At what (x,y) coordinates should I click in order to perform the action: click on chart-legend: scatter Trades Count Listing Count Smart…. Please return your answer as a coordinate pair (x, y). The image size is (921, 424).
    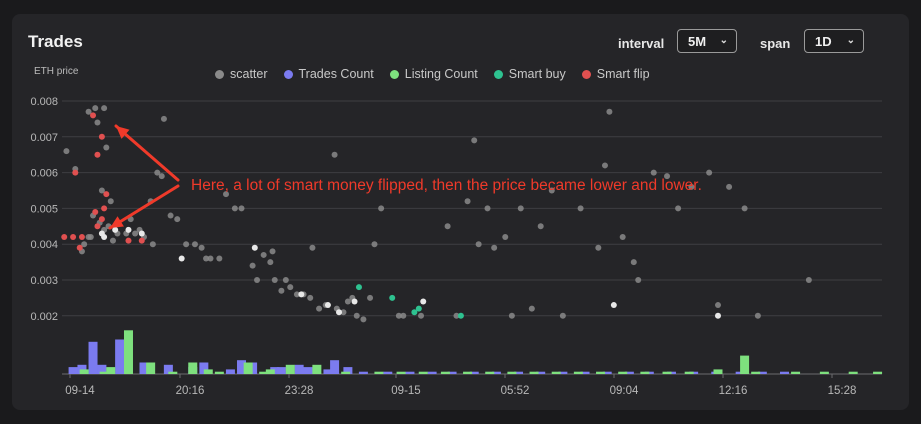
    Looking at the image, I should click on (432, 74).